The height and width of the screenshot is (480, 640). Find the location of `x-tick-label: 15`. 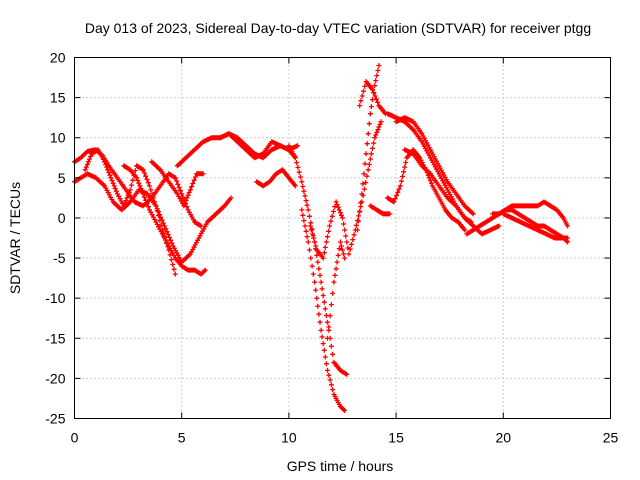

x-tick-label: 15 is located at coordinates (396, 438).